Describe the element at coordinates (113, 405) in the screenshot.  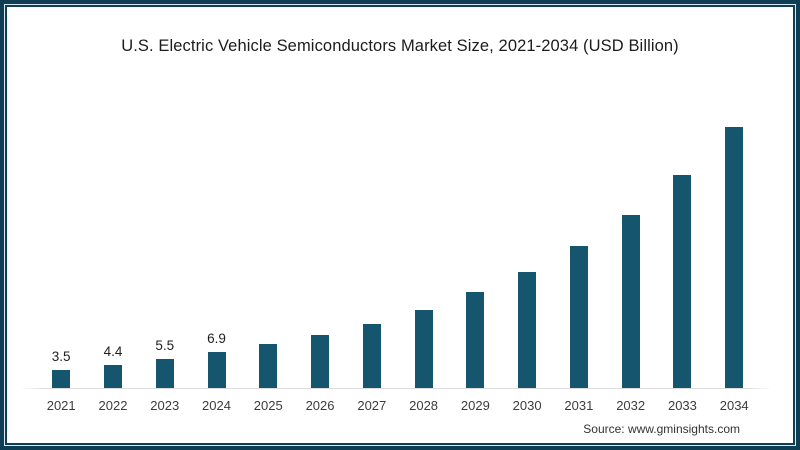
I see `x-tick-2022: 2022` at that location.